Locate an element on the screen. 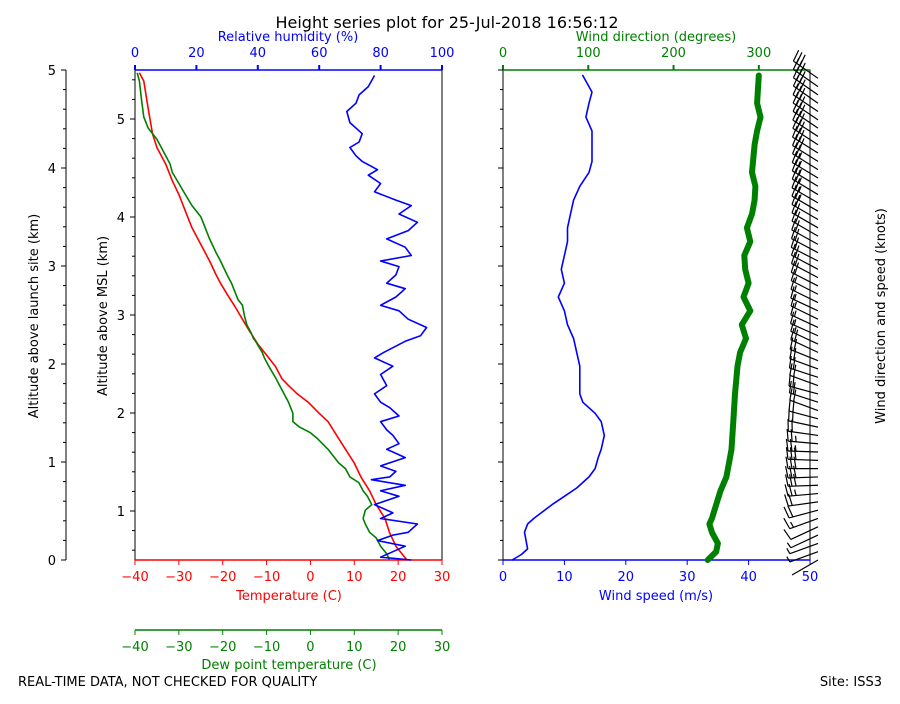  footer-site: Site: ISS3 is located at coordinates (851, 682).